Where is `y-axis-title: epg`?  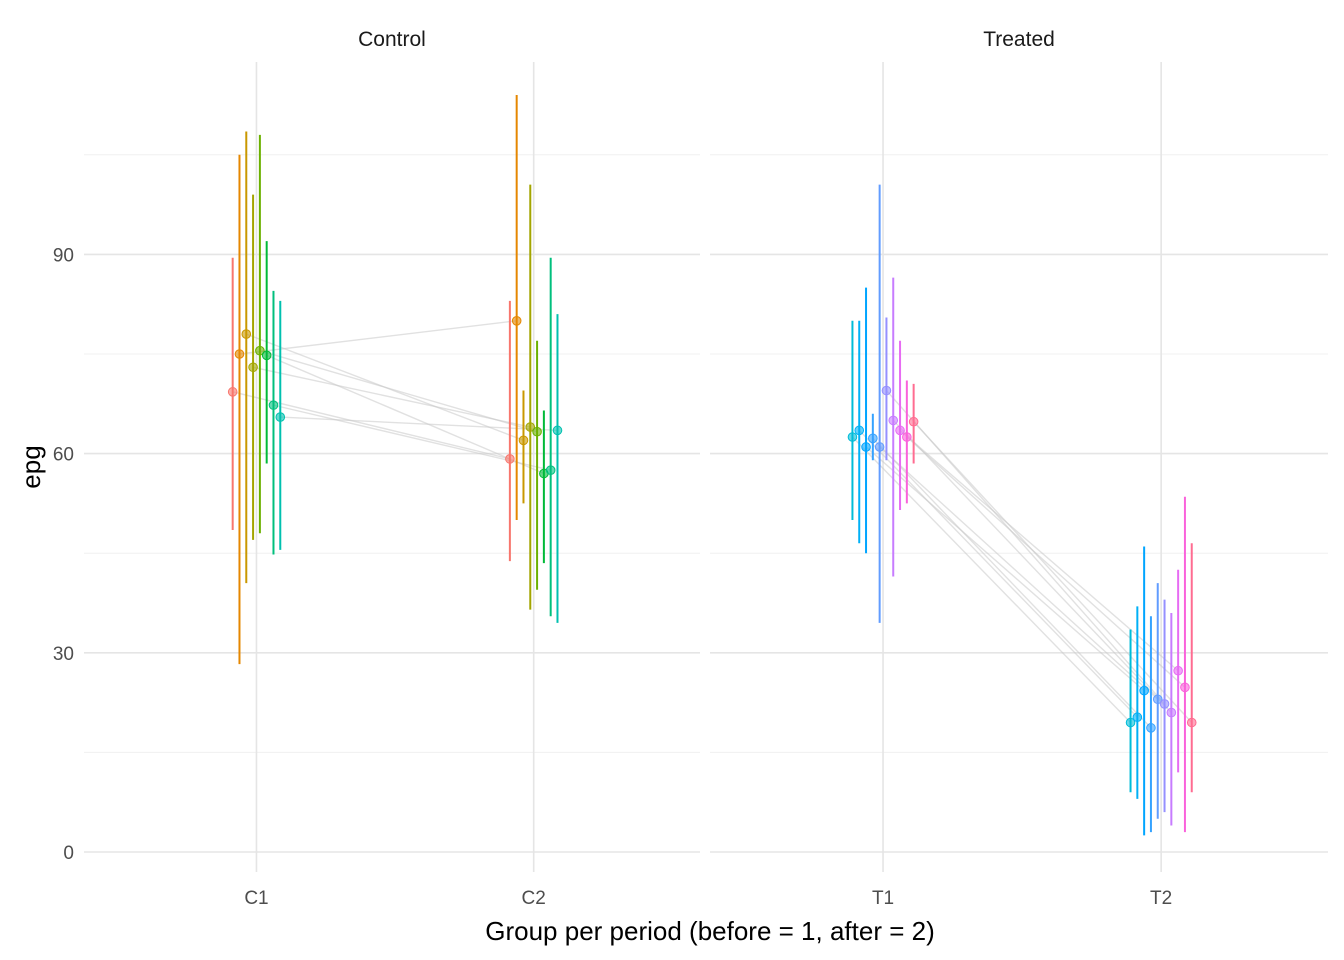 y-axis-title: epg is located at coordinates (31, 466).